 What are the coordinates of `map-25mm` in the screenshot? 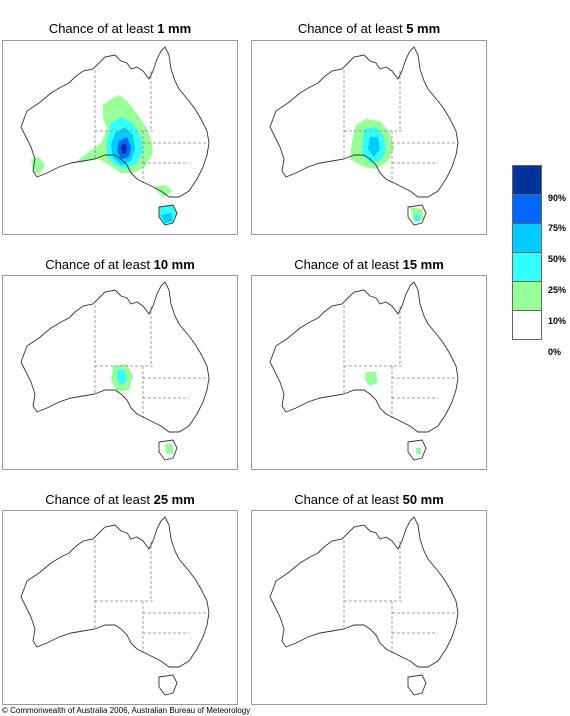 It's located at (120, 607).